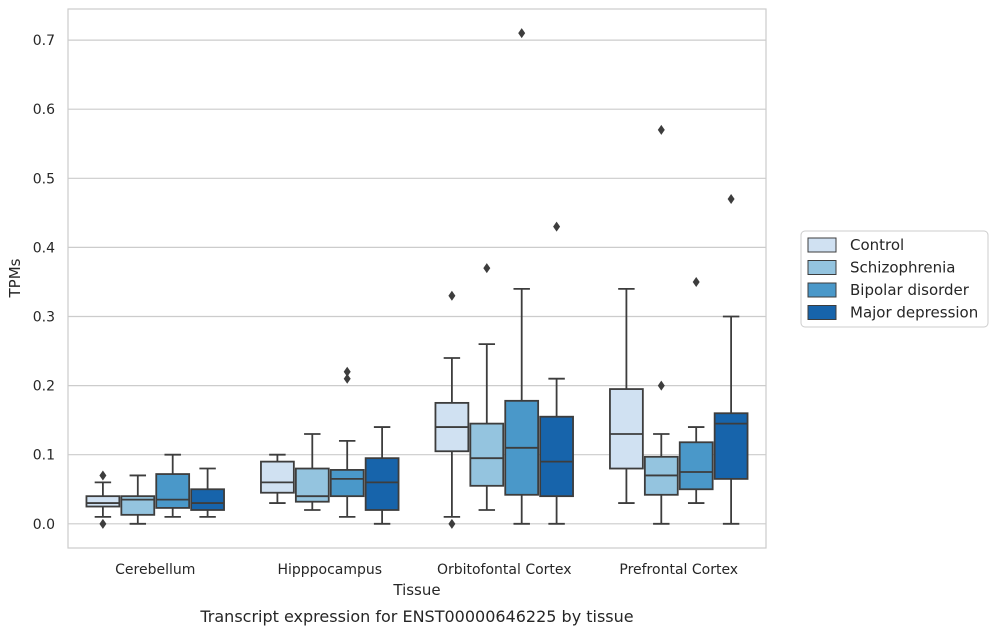 Image resolution: width=997 pixels, height=634 pixels. What do you see at coordinates (44, 387) in the screenshot?
I see `y-tick-label: 0.2` at bounding box center [44, 387].